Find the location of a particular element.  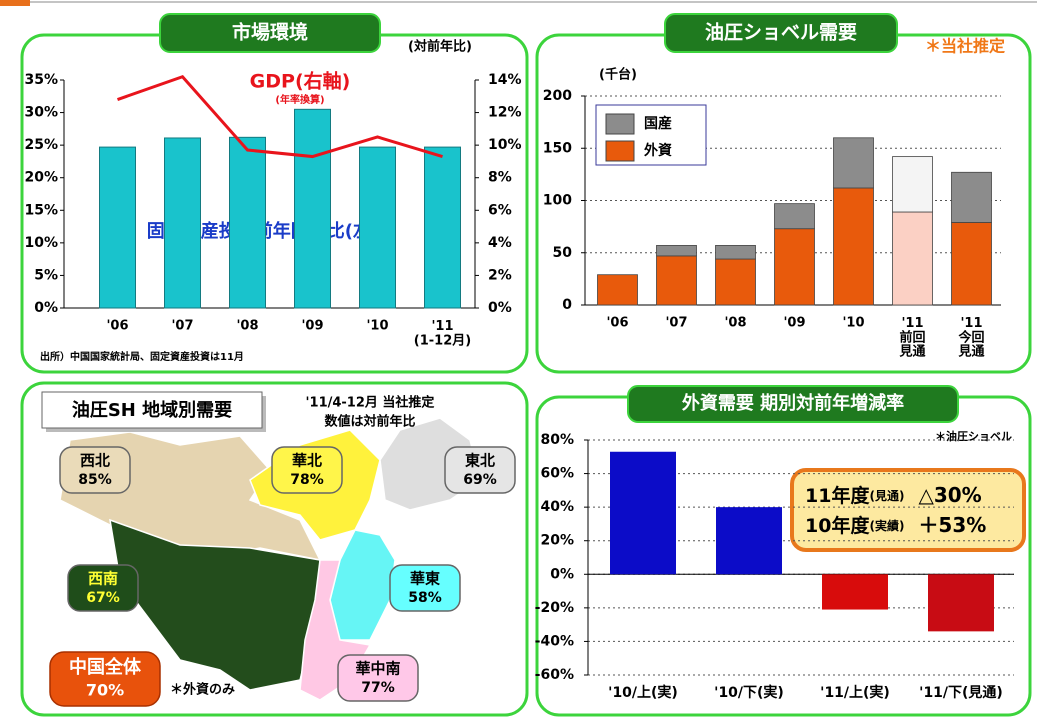

map-footnote: ＊外資のみ is located at coordinates (202, 690).